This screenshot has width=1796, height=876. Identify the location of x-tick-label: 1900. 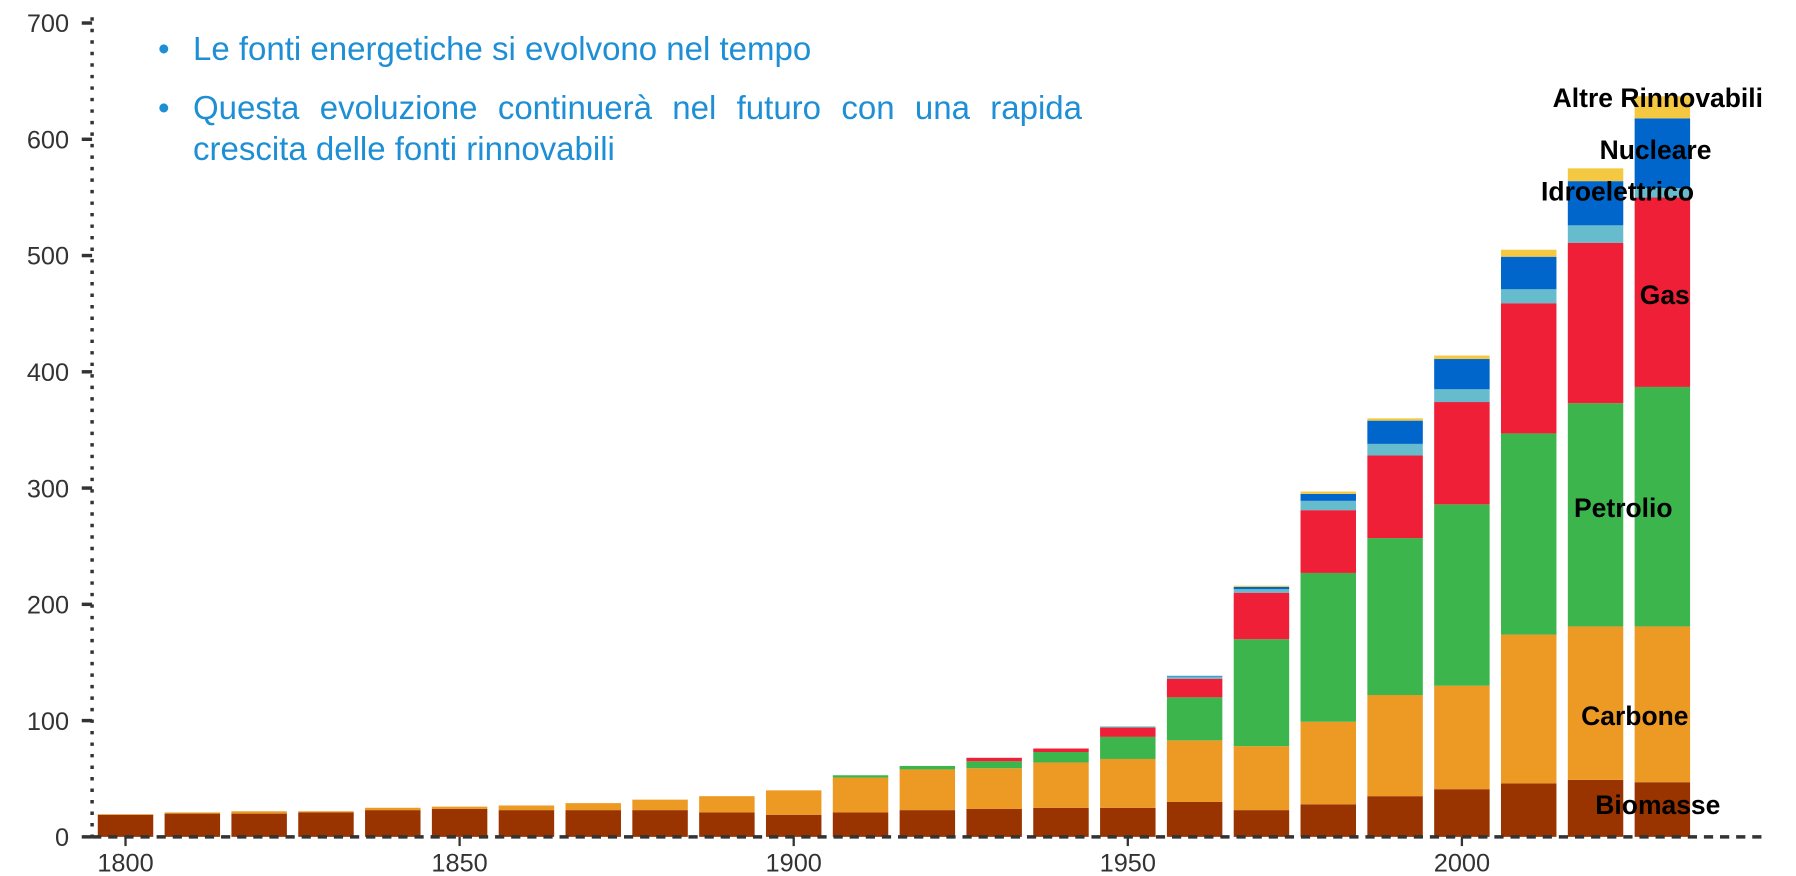
(794, 862).